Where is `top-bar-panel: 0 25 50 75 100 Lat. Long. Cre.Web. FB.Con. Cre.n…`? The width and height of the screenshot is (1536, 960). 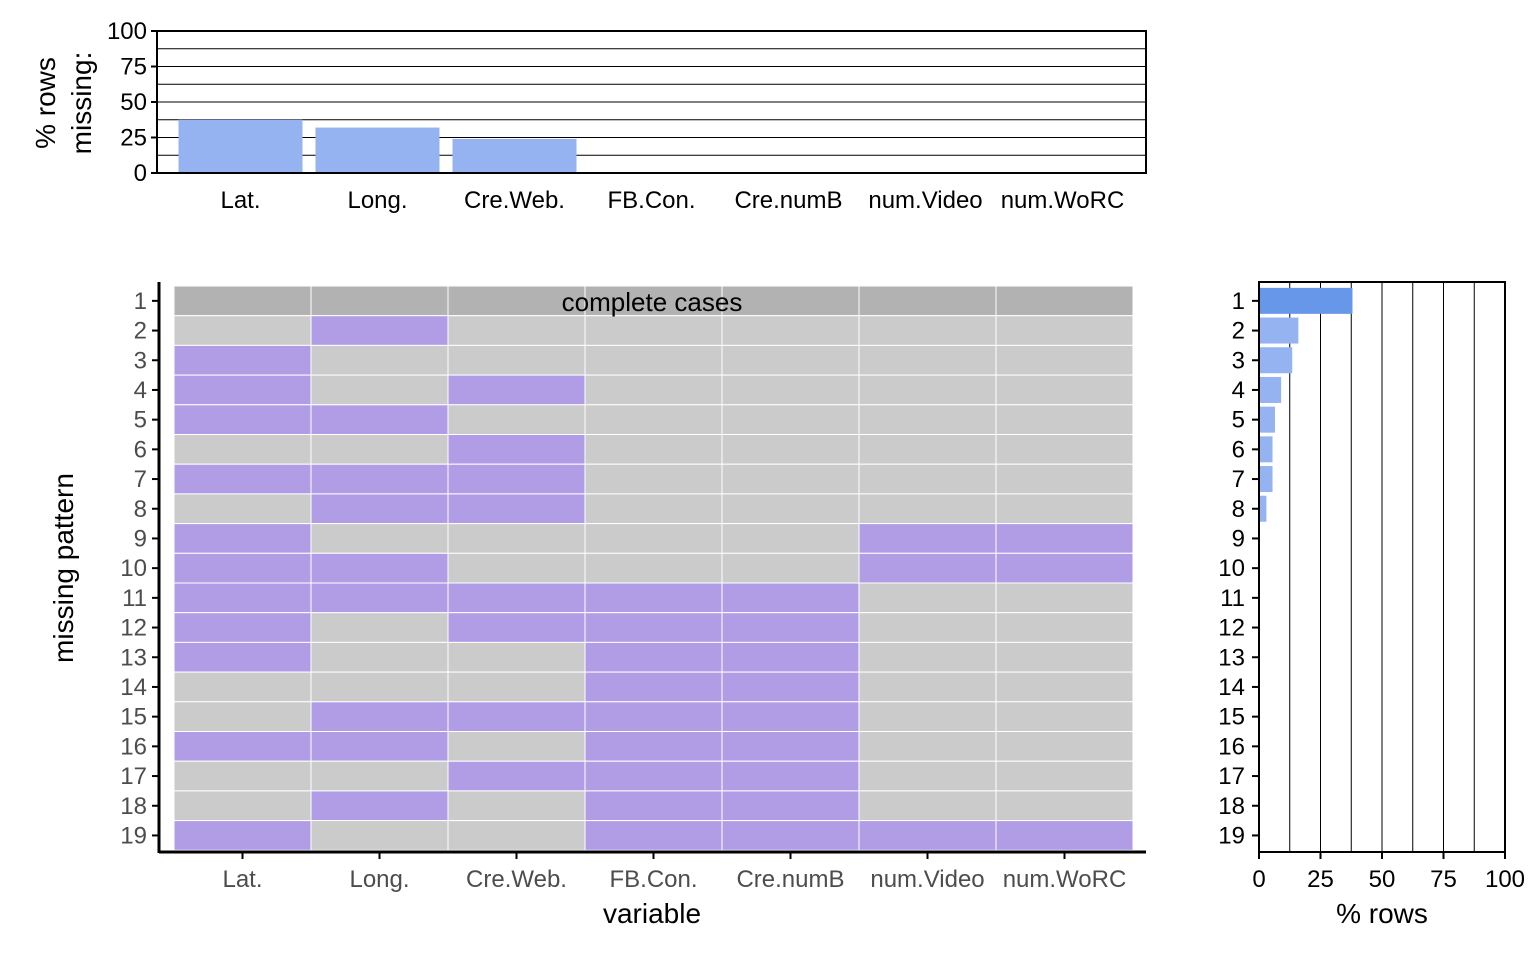 top-bar-panel: 0 25 50 75 100 Lat. Long. Cre.Web. FB.Con. Cre.n… is located at coordinates (588, 116).